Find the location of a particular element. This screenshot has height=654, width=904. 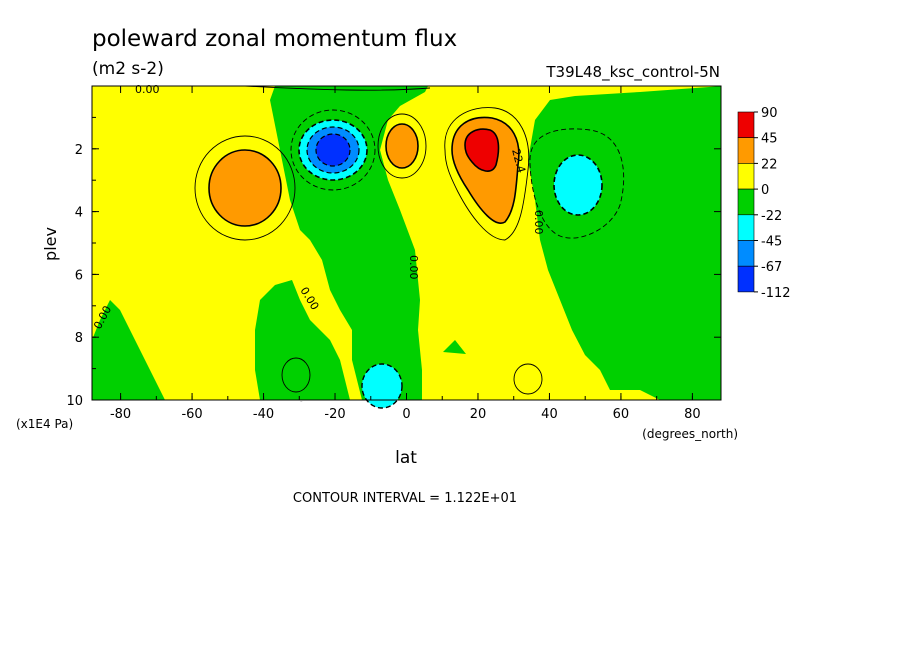

contour-label: 22.4 is located at coordinates (518, 160).